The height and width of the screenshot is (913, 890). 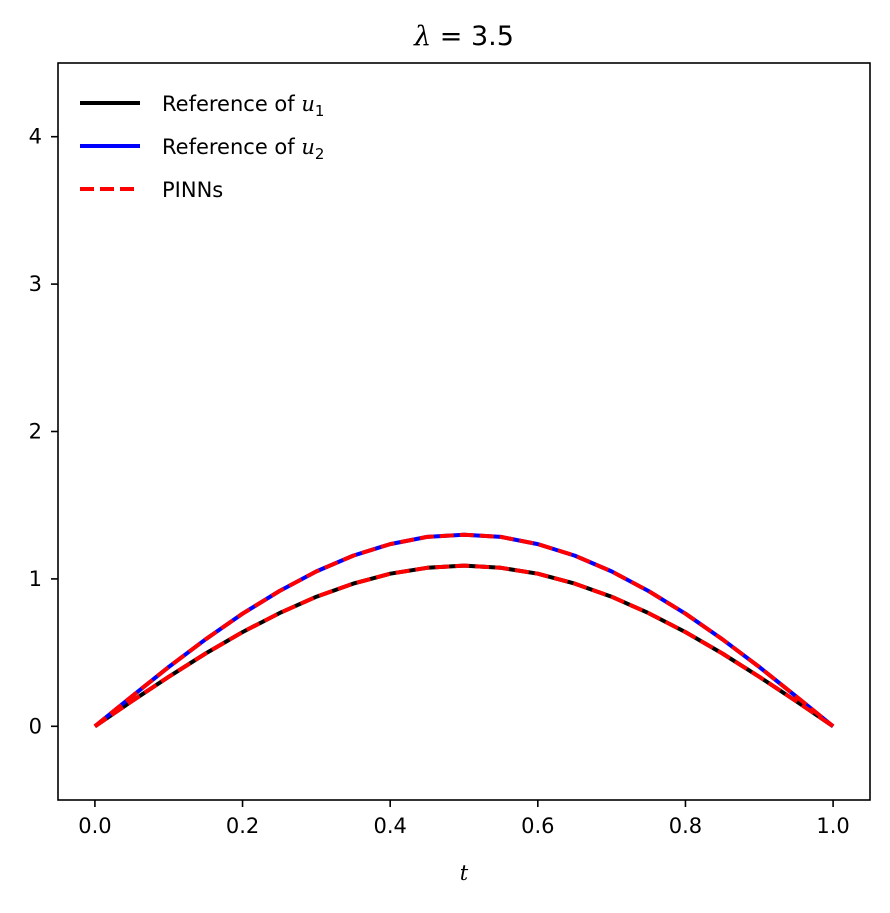 What do you see at coordinates (43, 431) in the screenshot?
I see `y-axis: 0 1 2 3 4` at bounding box center [43, 431].